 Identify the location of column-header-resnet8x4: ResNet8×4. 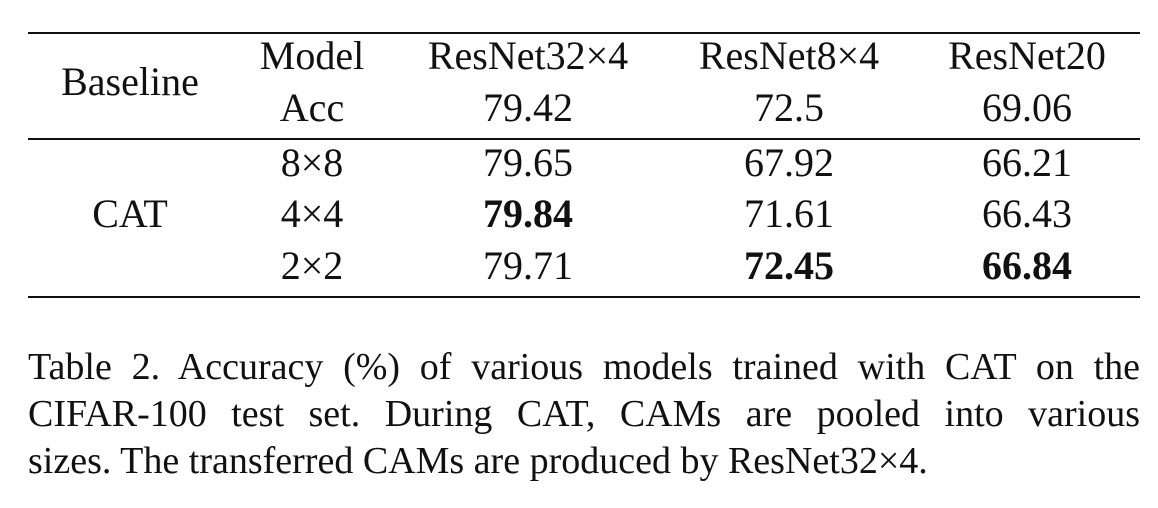
(789, 55).